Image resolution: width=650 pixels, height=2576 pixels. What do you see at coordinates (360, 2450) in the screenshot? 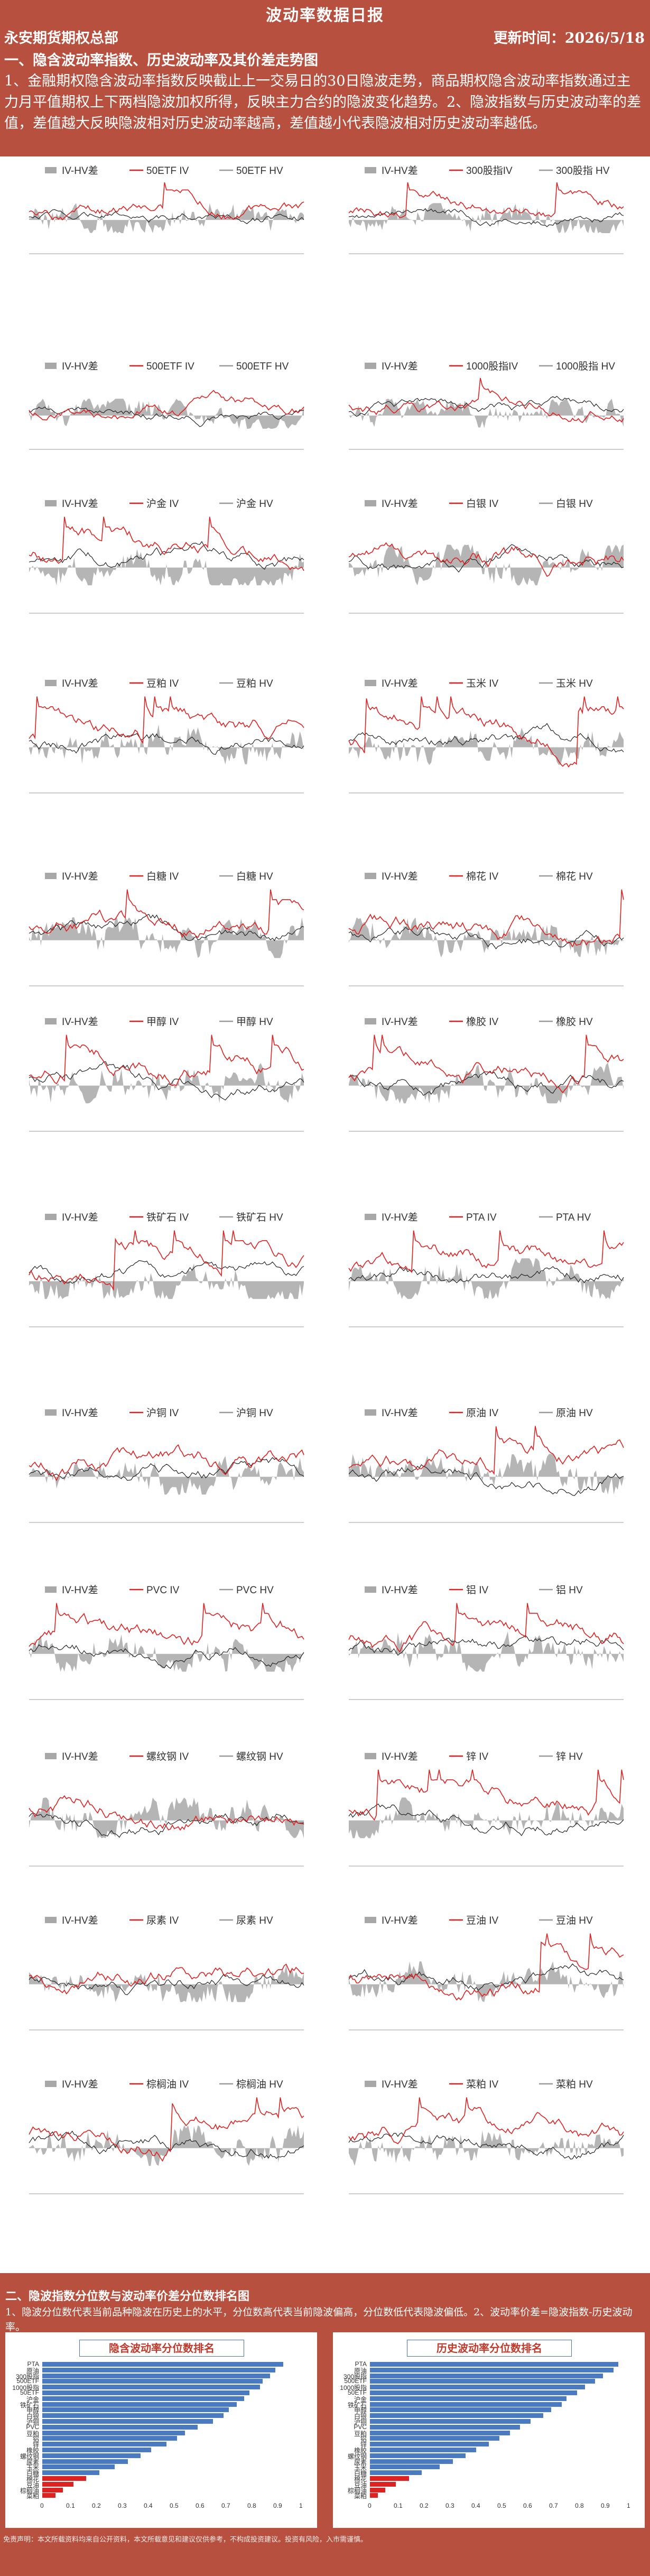
I see `rank-label: 橡胶` at bounding box center [360, 2450].